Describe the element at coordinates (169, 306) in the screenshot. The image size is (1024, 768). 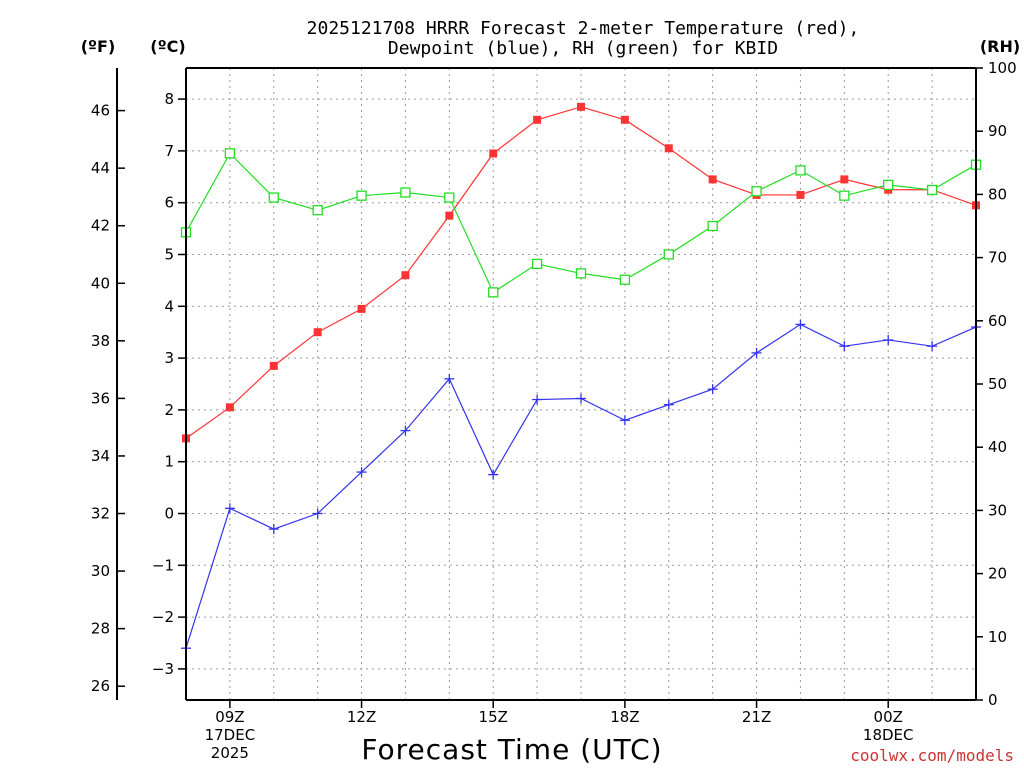
I see `celsius-tick-label: 4` at that location.